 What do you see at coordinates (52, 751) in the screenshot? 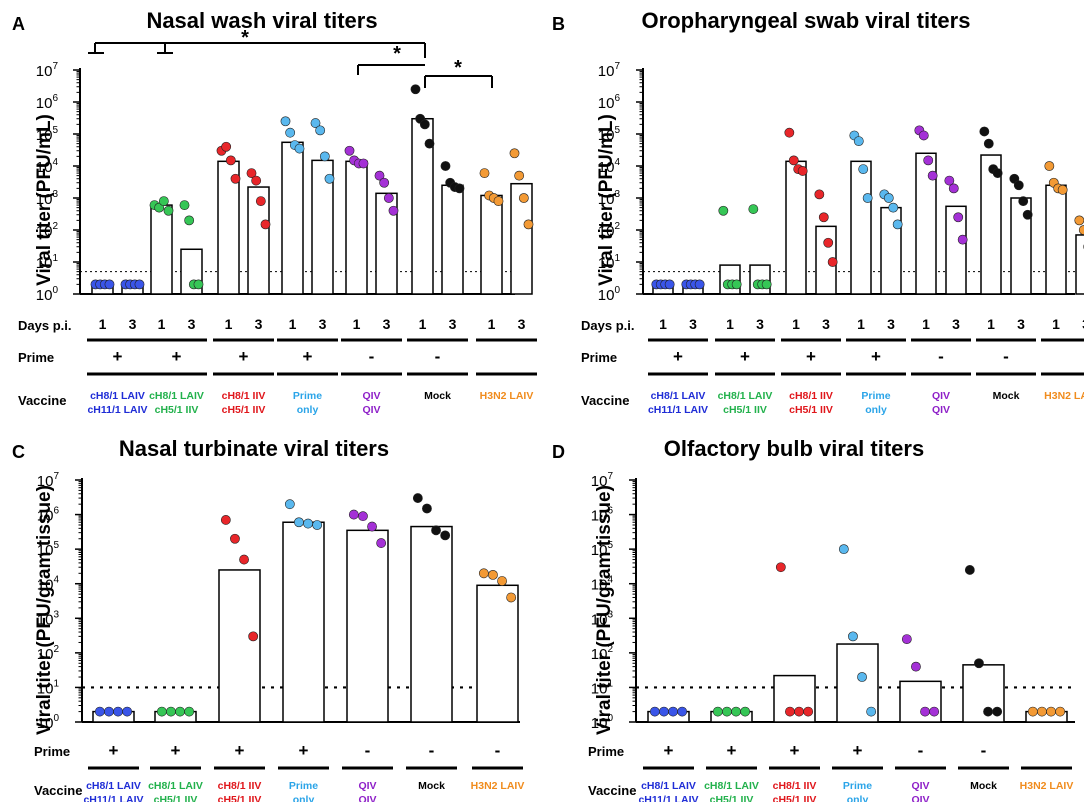
I see `prime-label: Prime` at bounding box center [52, 751].